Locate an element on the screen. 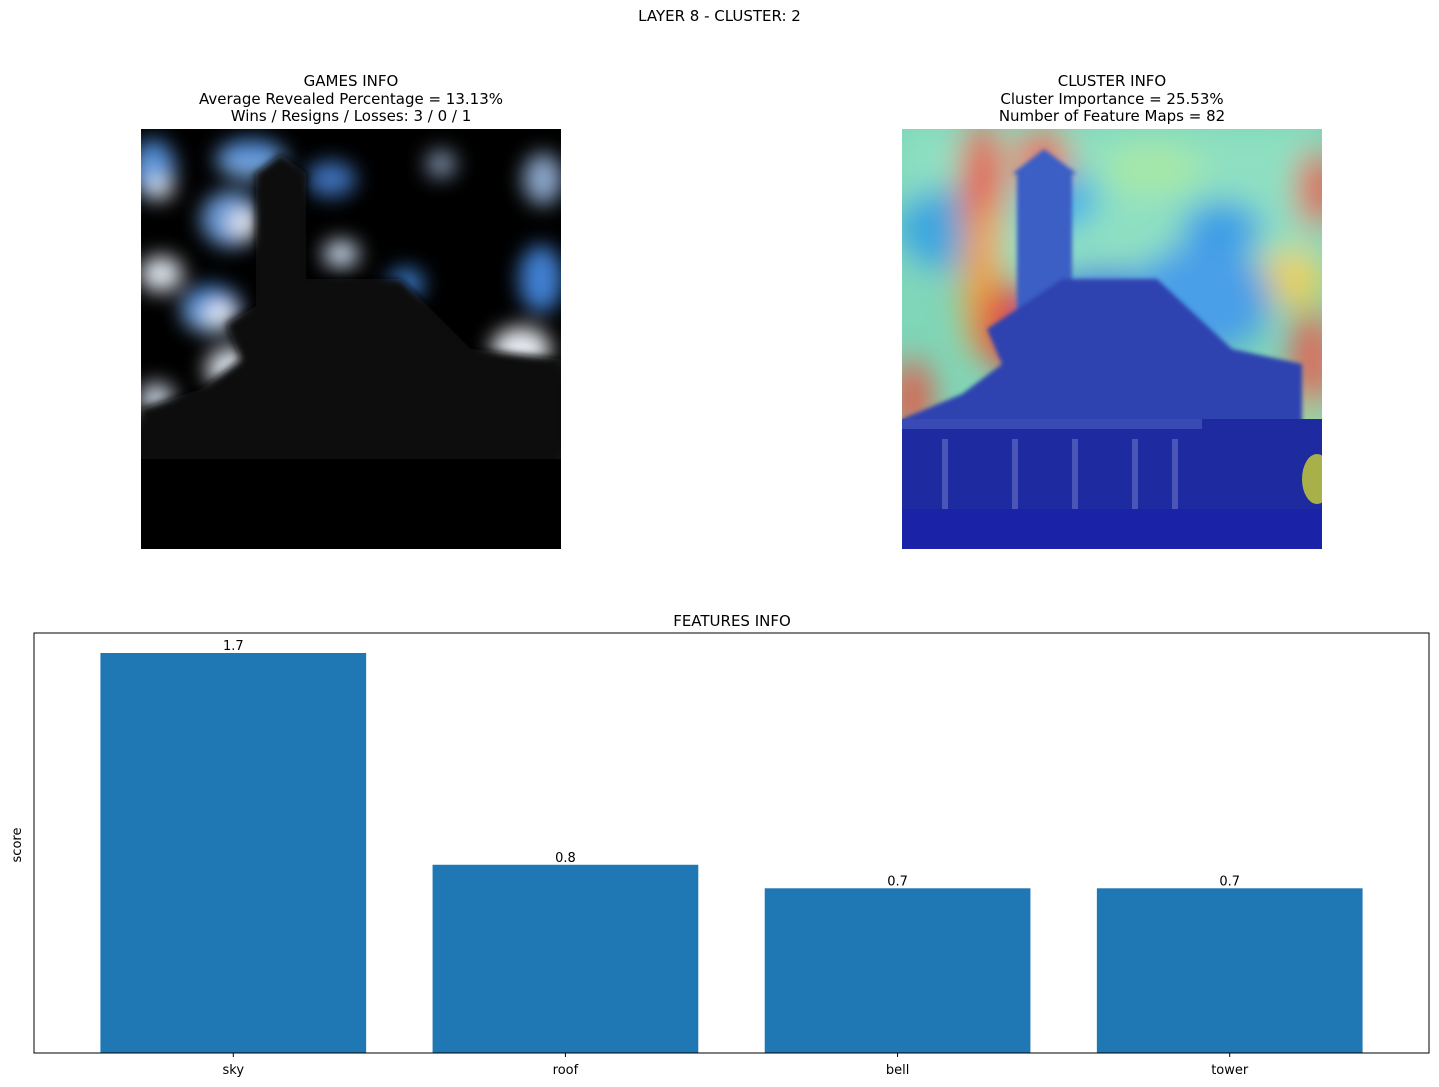  bar-value-label-sky: 1.7 is located at coordinates (233, 646).